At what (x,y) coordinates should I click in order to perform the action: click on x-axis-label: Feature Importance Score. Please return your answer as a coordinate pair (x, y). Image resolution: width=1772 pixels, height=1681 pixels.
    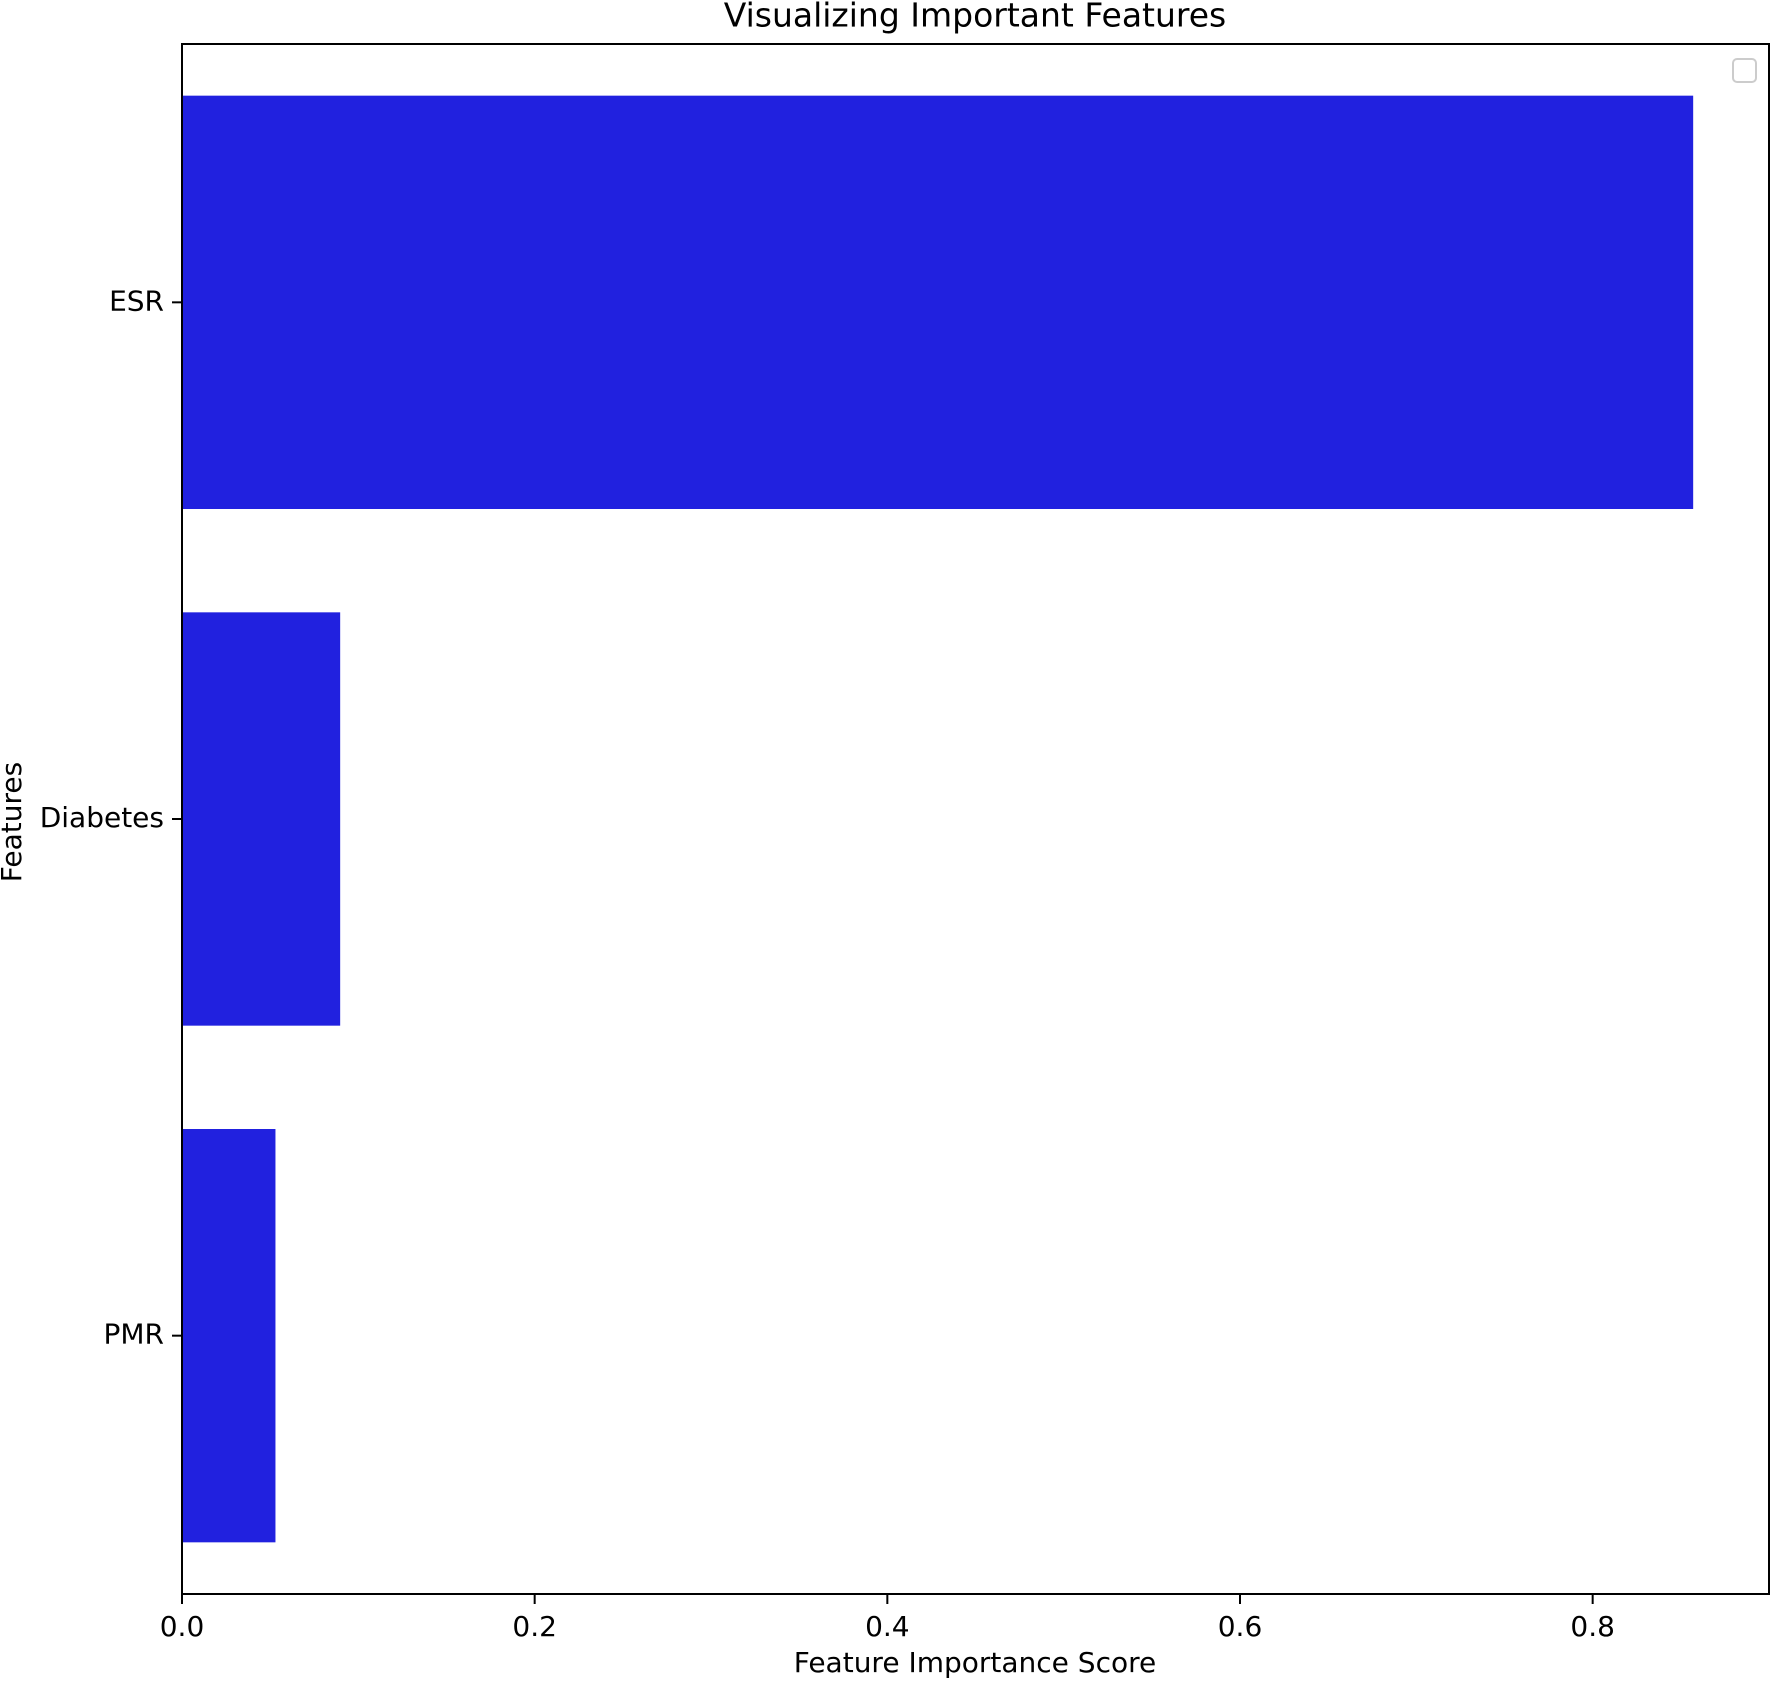
    Looking at the image, I should click on (975, 1662).